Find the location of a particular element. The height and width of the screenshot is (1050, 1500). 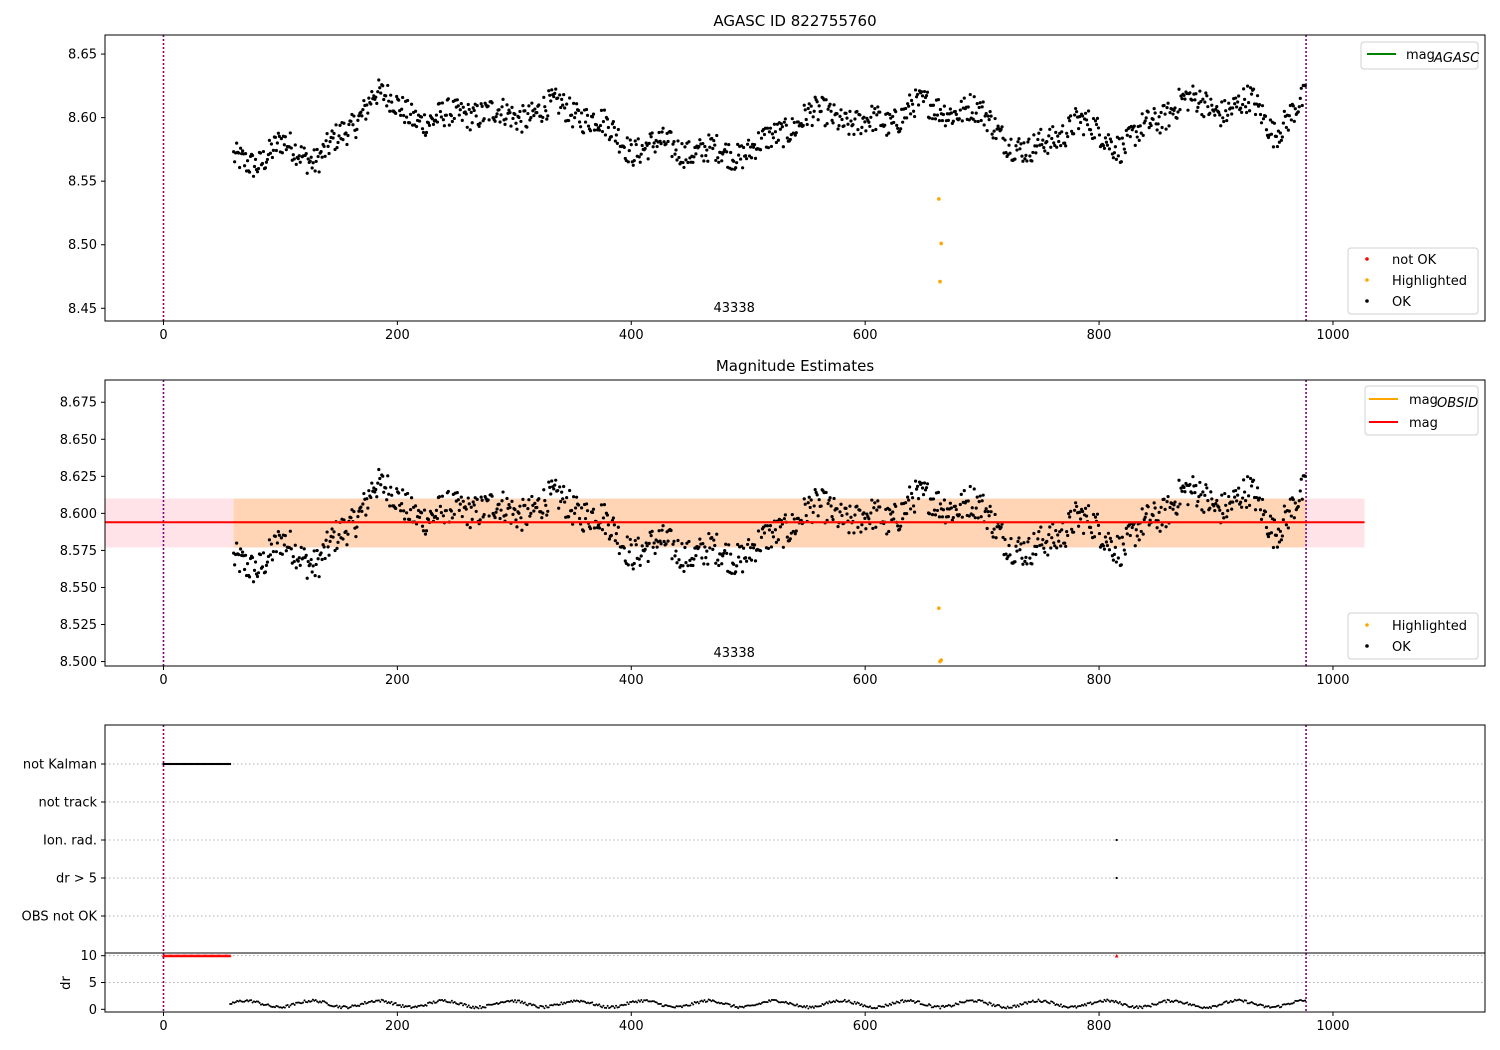

magnitude-highlighted-point is located at coordinates (940, 661).